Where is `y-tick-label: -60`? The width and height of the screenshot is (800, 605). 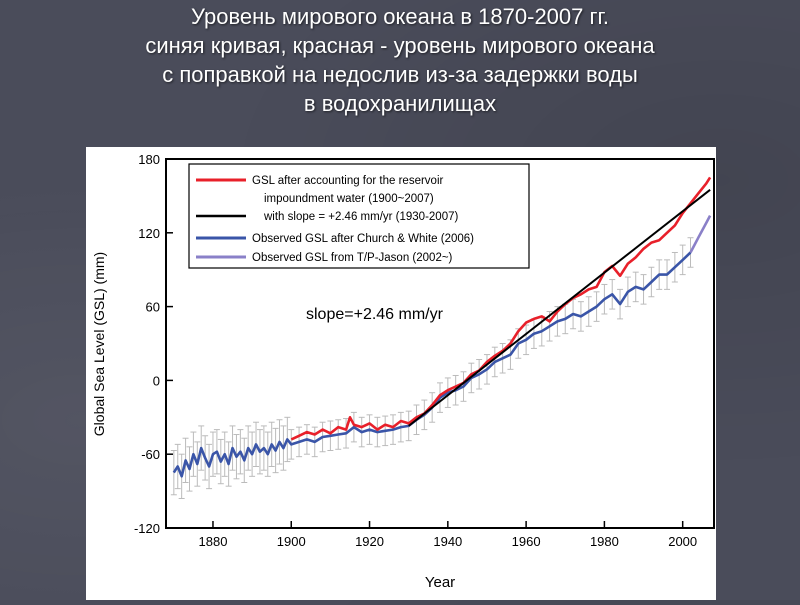
y-tick-label: -60 is located at coordinates (150, 454).